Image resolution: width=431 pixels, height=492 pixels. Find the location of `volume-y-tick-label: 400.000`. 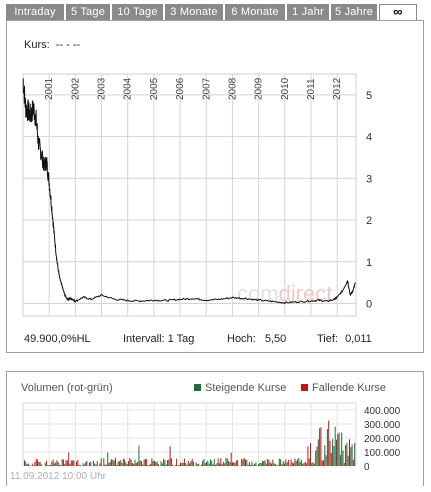

volume-y-tick-label: 400.000 is located at coordinates (382, 411).